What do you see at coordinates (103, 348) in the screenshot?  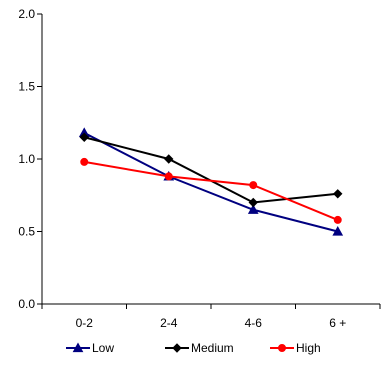 I see `legend-label-low: Low` at bounding box center [103, 348].